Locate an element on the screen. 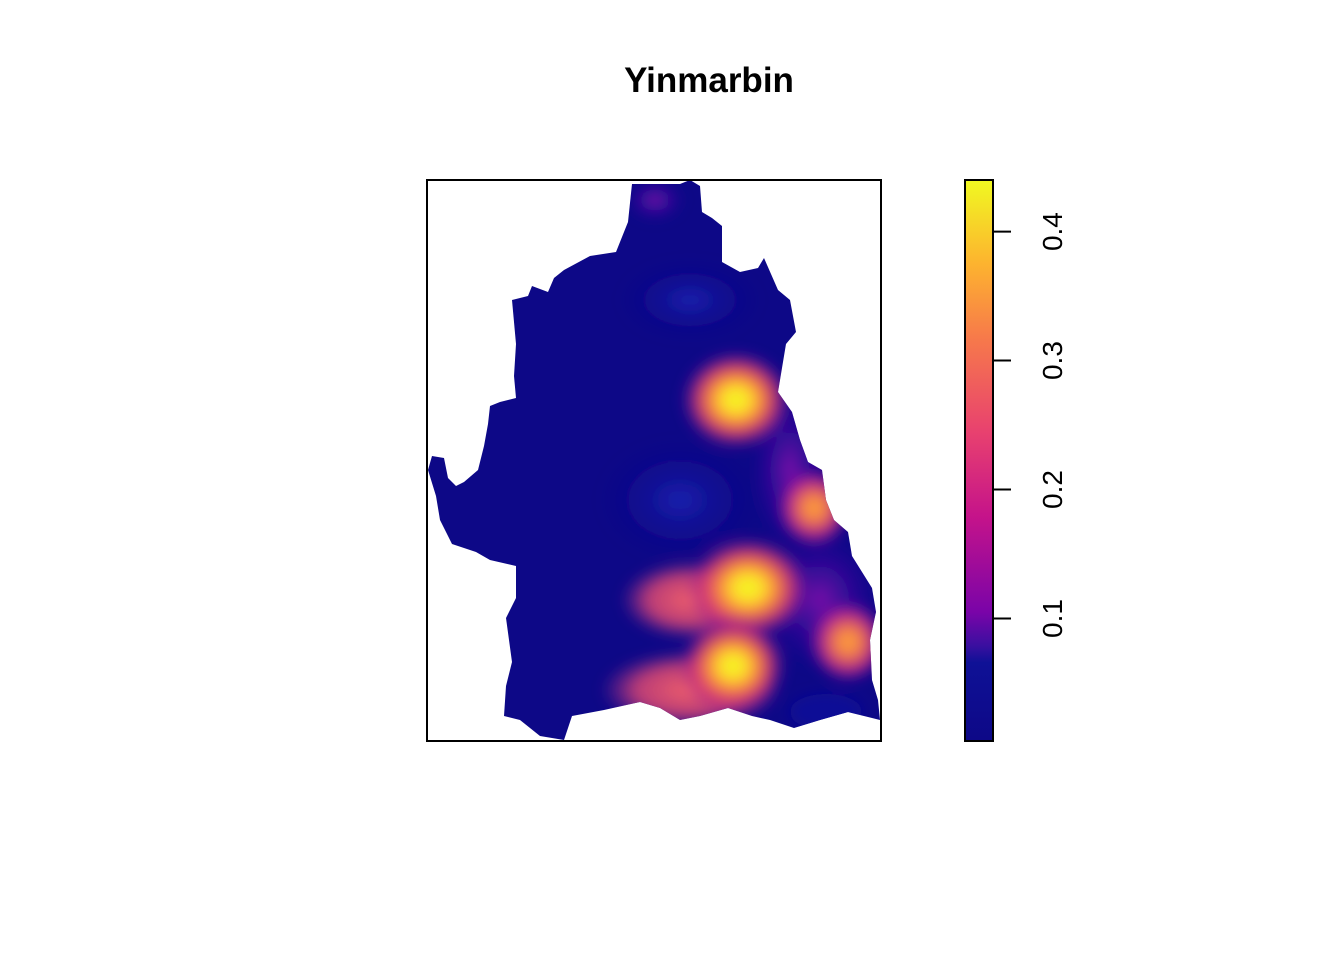 This screenshot has width=1344, height=960. hotspot-south-centre is located at coordinates (748, 588).